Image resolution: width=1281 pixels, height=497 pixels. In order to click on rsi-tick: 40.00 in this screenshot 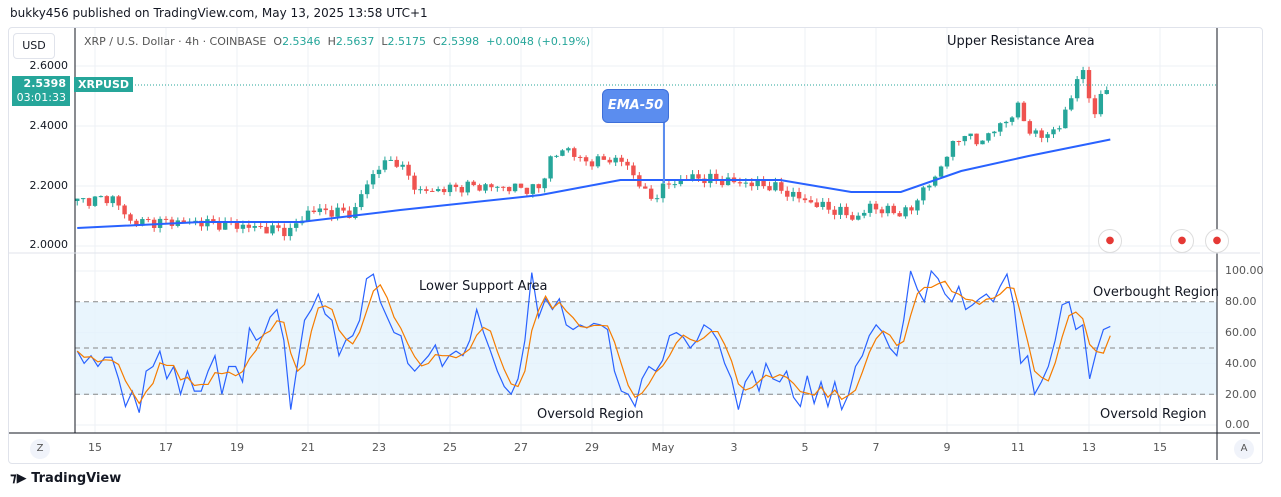, I will do `click(1241, 363)`.